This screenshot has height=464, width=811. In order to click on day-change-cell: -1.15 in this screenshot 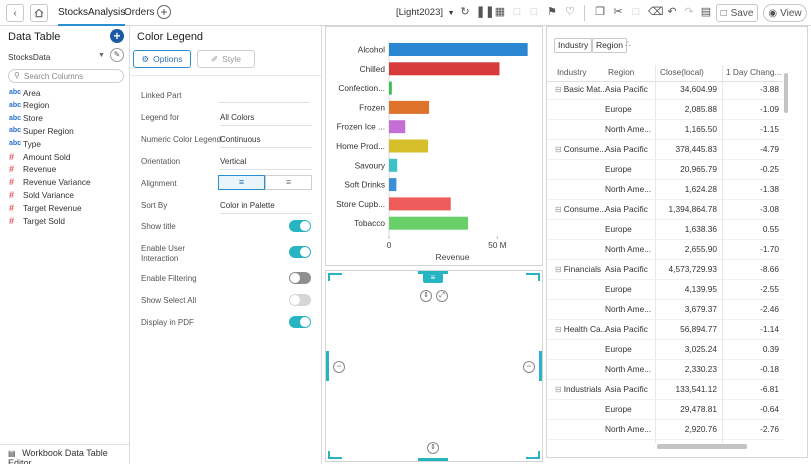, I will do `click(769, 129)`.